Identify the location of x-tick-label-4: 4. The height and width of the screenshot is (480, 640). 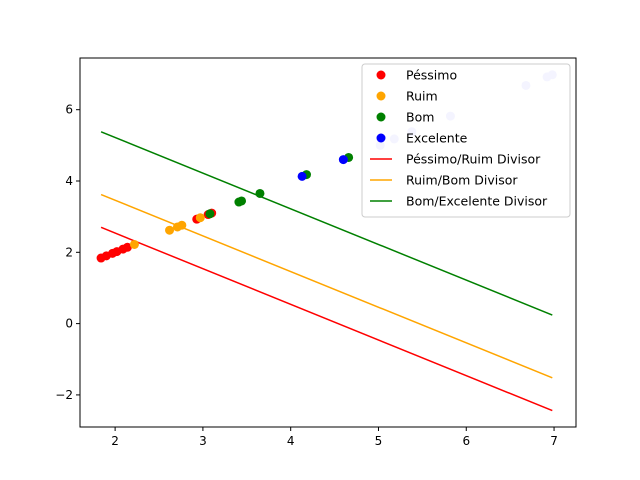
(291, 441).